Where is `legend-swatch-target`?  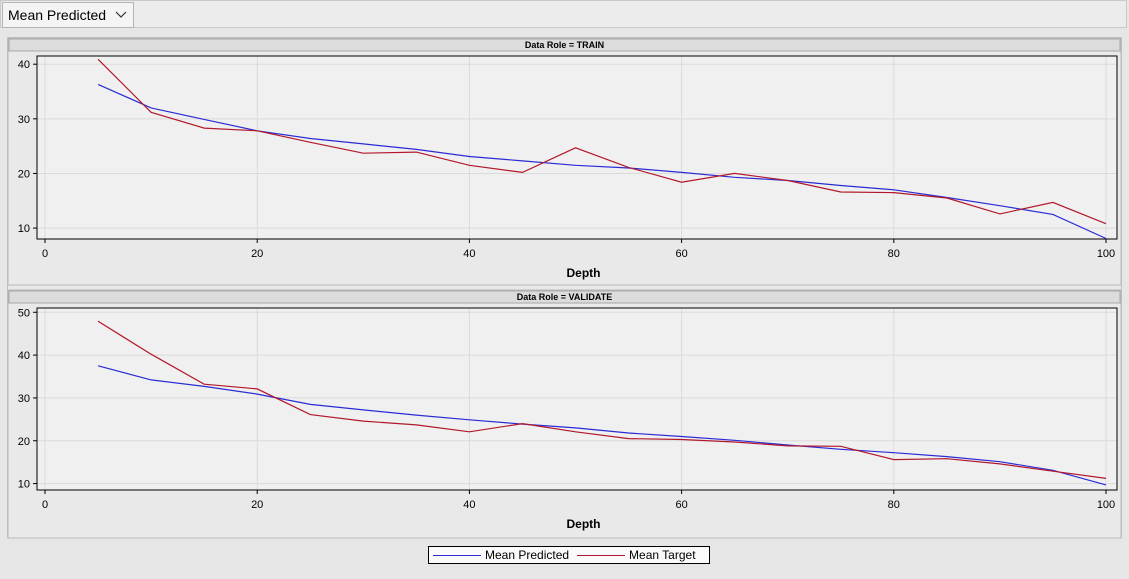
legend-swatch-target is located at coordinates (601, 555).